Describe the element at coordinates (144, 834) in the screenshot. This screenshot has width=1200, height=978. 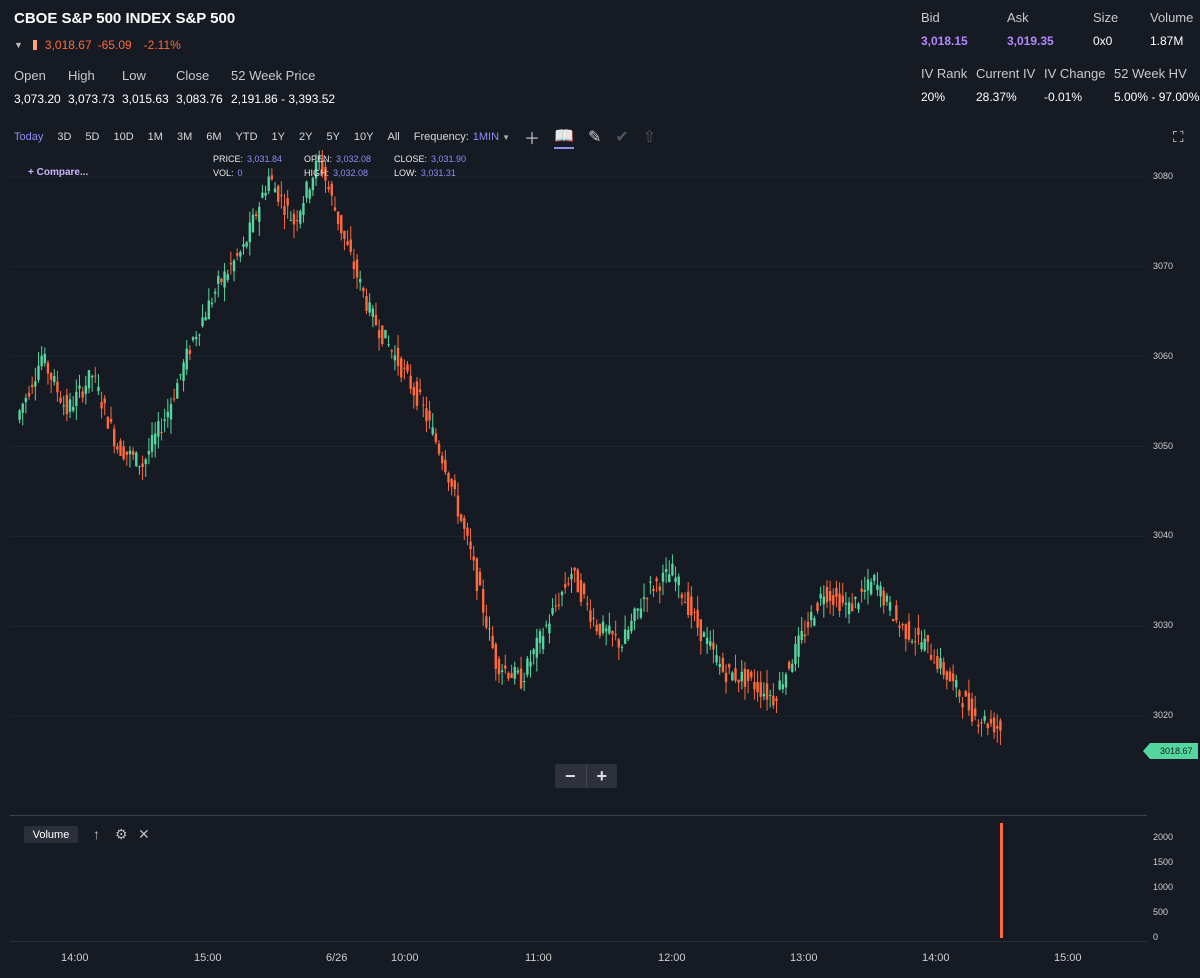
I see `close-icon: ✕` at that location.